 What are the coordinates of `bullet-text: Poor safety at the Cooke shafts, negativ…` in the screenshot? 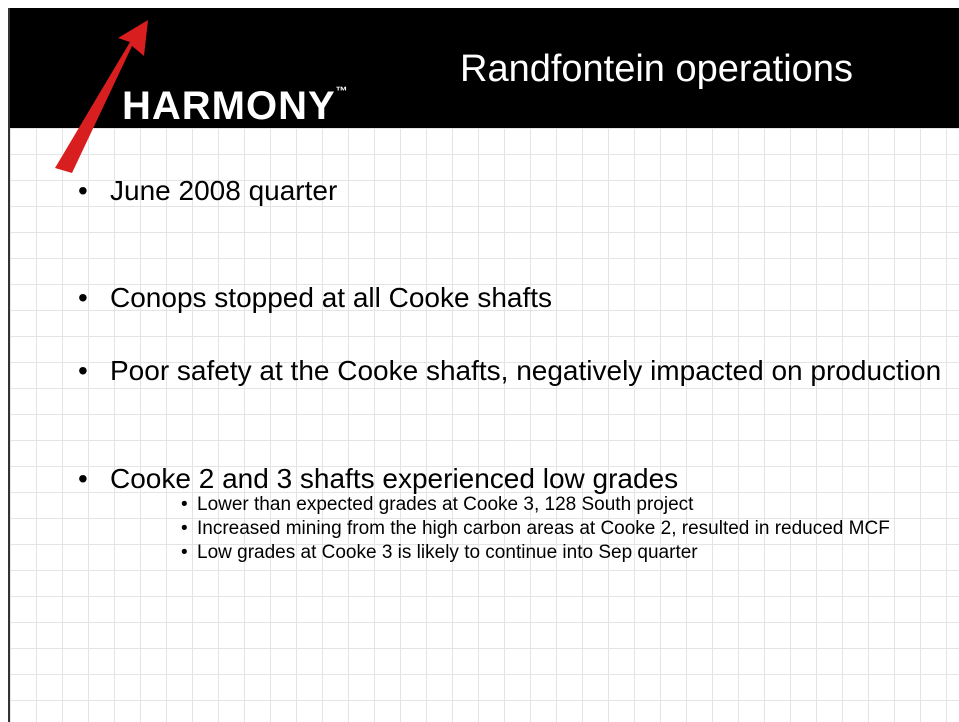 It's located at (526, 370).